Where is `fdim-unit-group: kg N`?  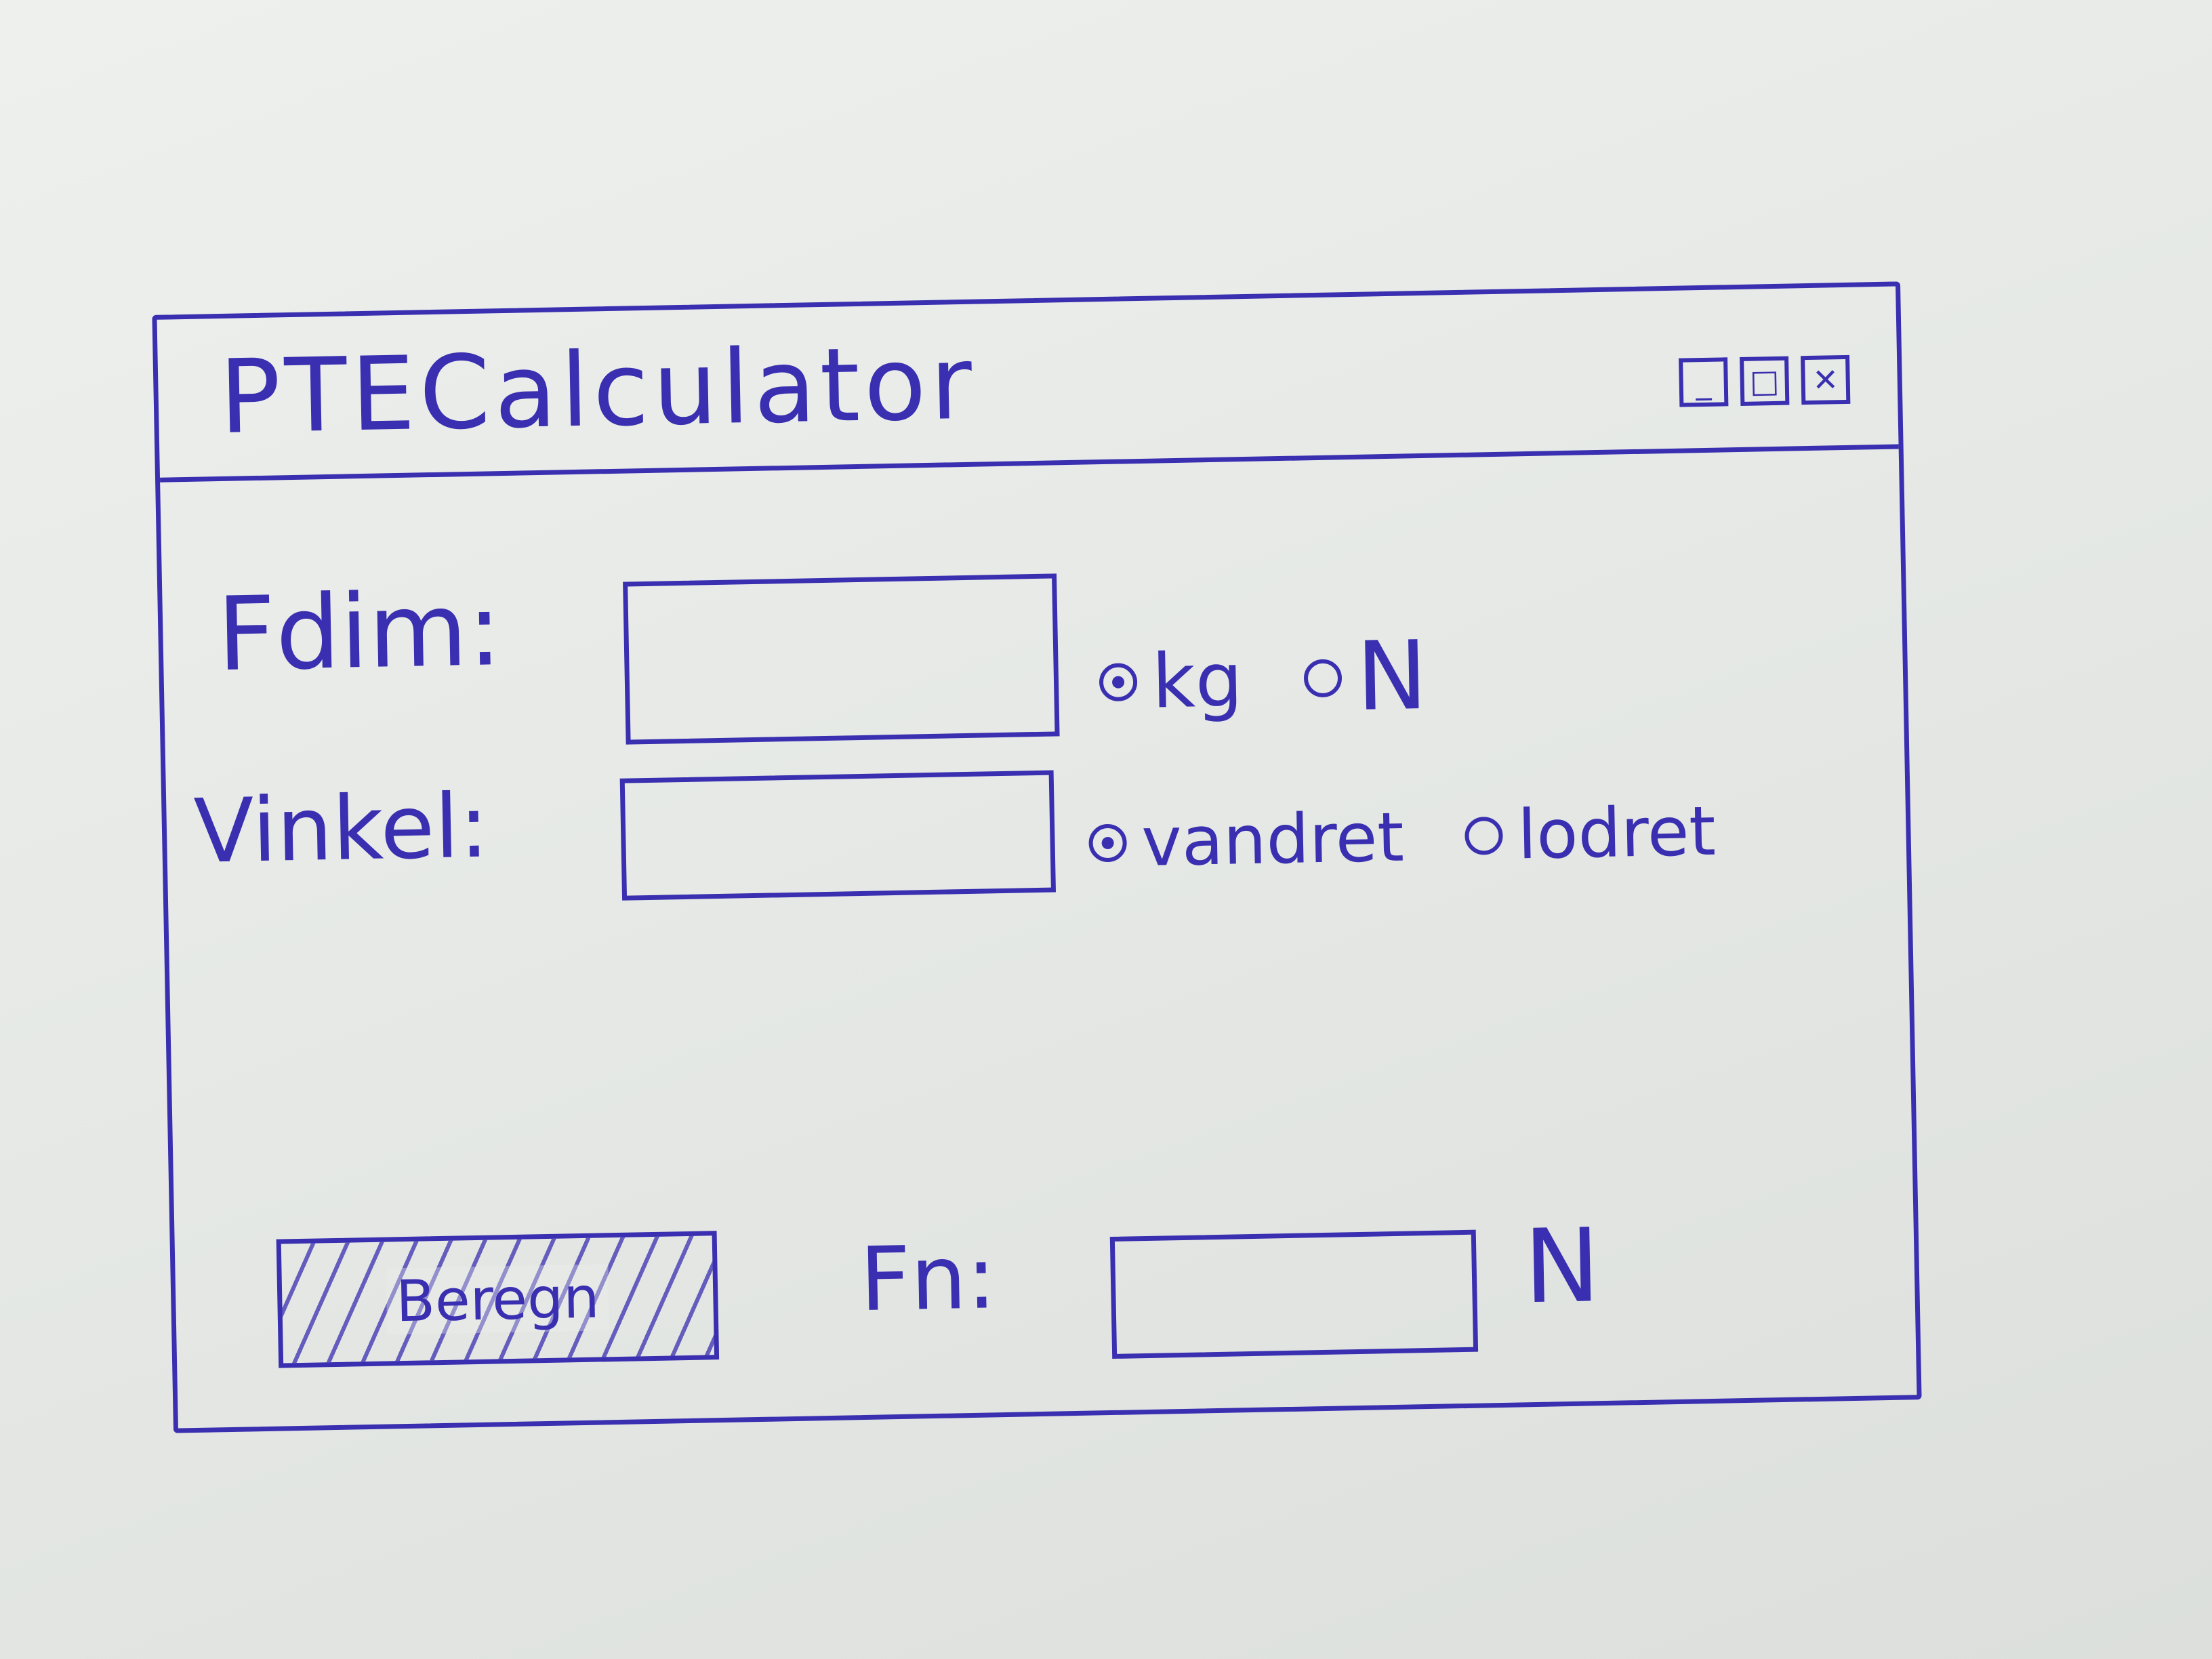
fdim-unit-group: kg N is located at coordinates (1293, 678).